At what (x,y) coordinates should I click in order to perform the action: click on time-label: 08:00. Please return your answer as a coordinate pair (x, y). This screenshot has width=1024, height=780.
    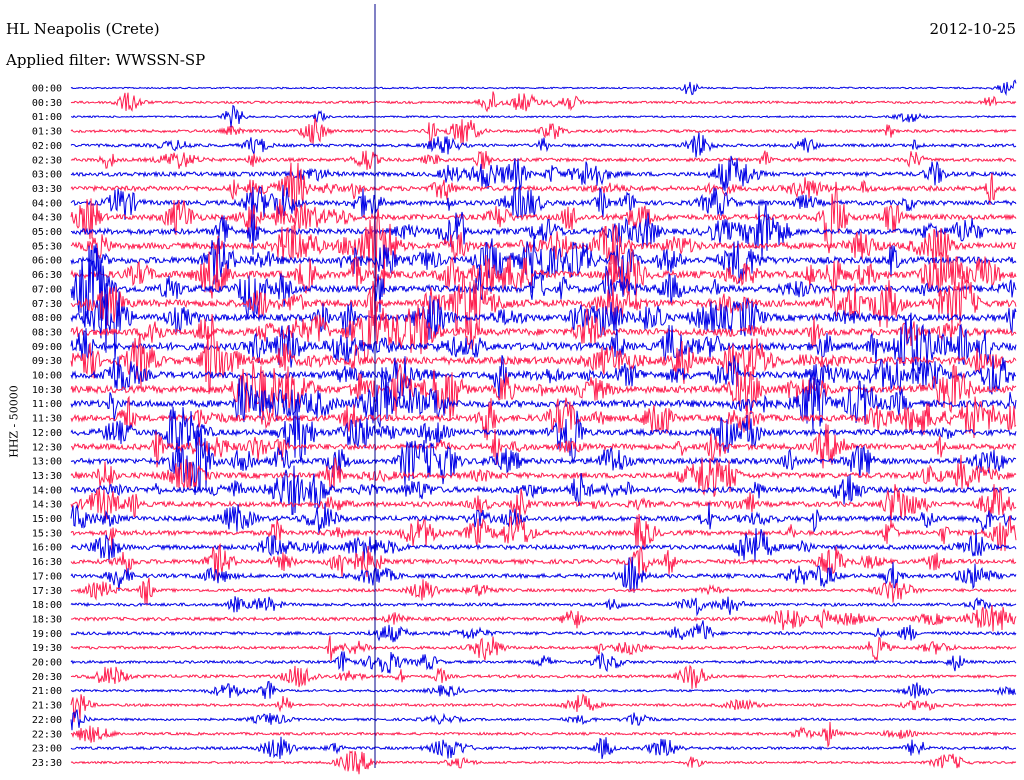
    Looking at the image, I should click on (47, 318).